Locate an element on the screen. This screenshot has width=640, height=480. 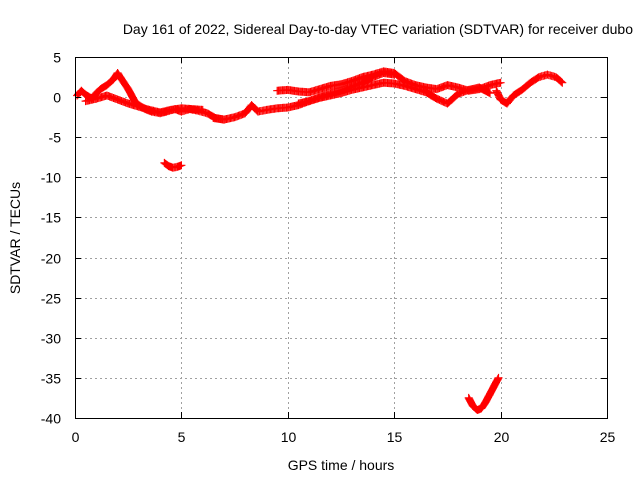
y-tick-label: -35 is located at coordinates (51, 379).